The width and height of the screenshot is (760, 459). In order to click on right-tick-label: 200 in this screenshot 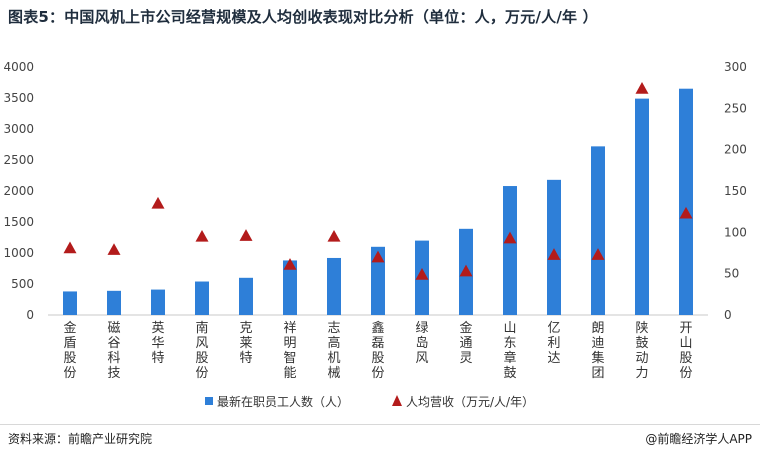, I will do `click(735, 150)`.